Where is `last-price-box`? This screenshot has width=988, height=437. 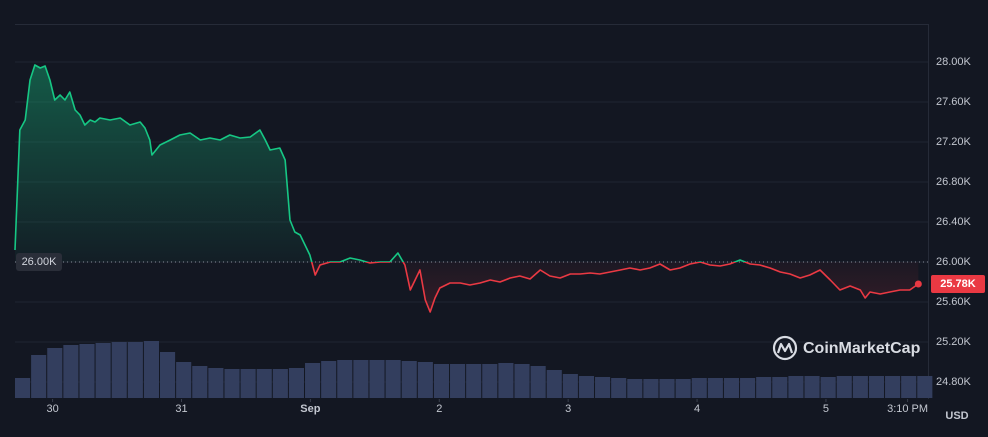
last-price-box is located at coordinates (958, 284).